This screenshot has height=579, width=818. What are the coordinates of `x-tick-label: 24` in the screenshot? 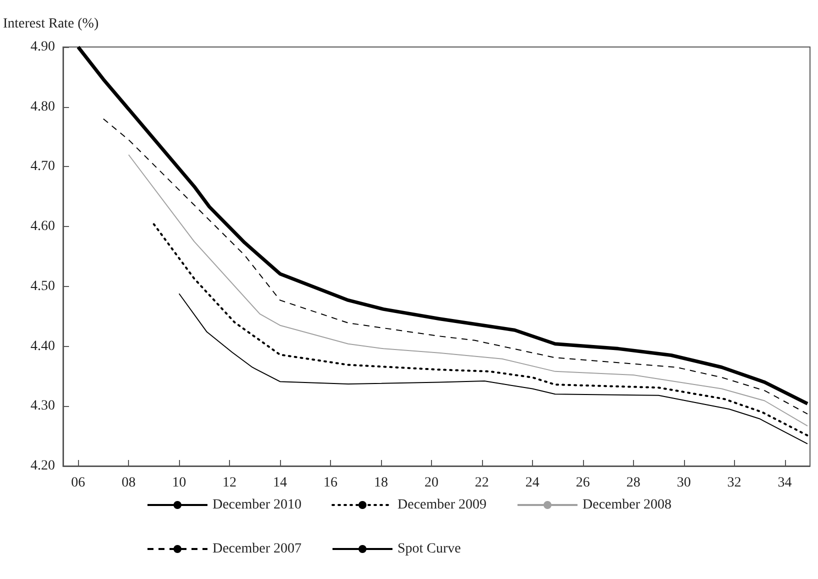 It's located at (532, 483).